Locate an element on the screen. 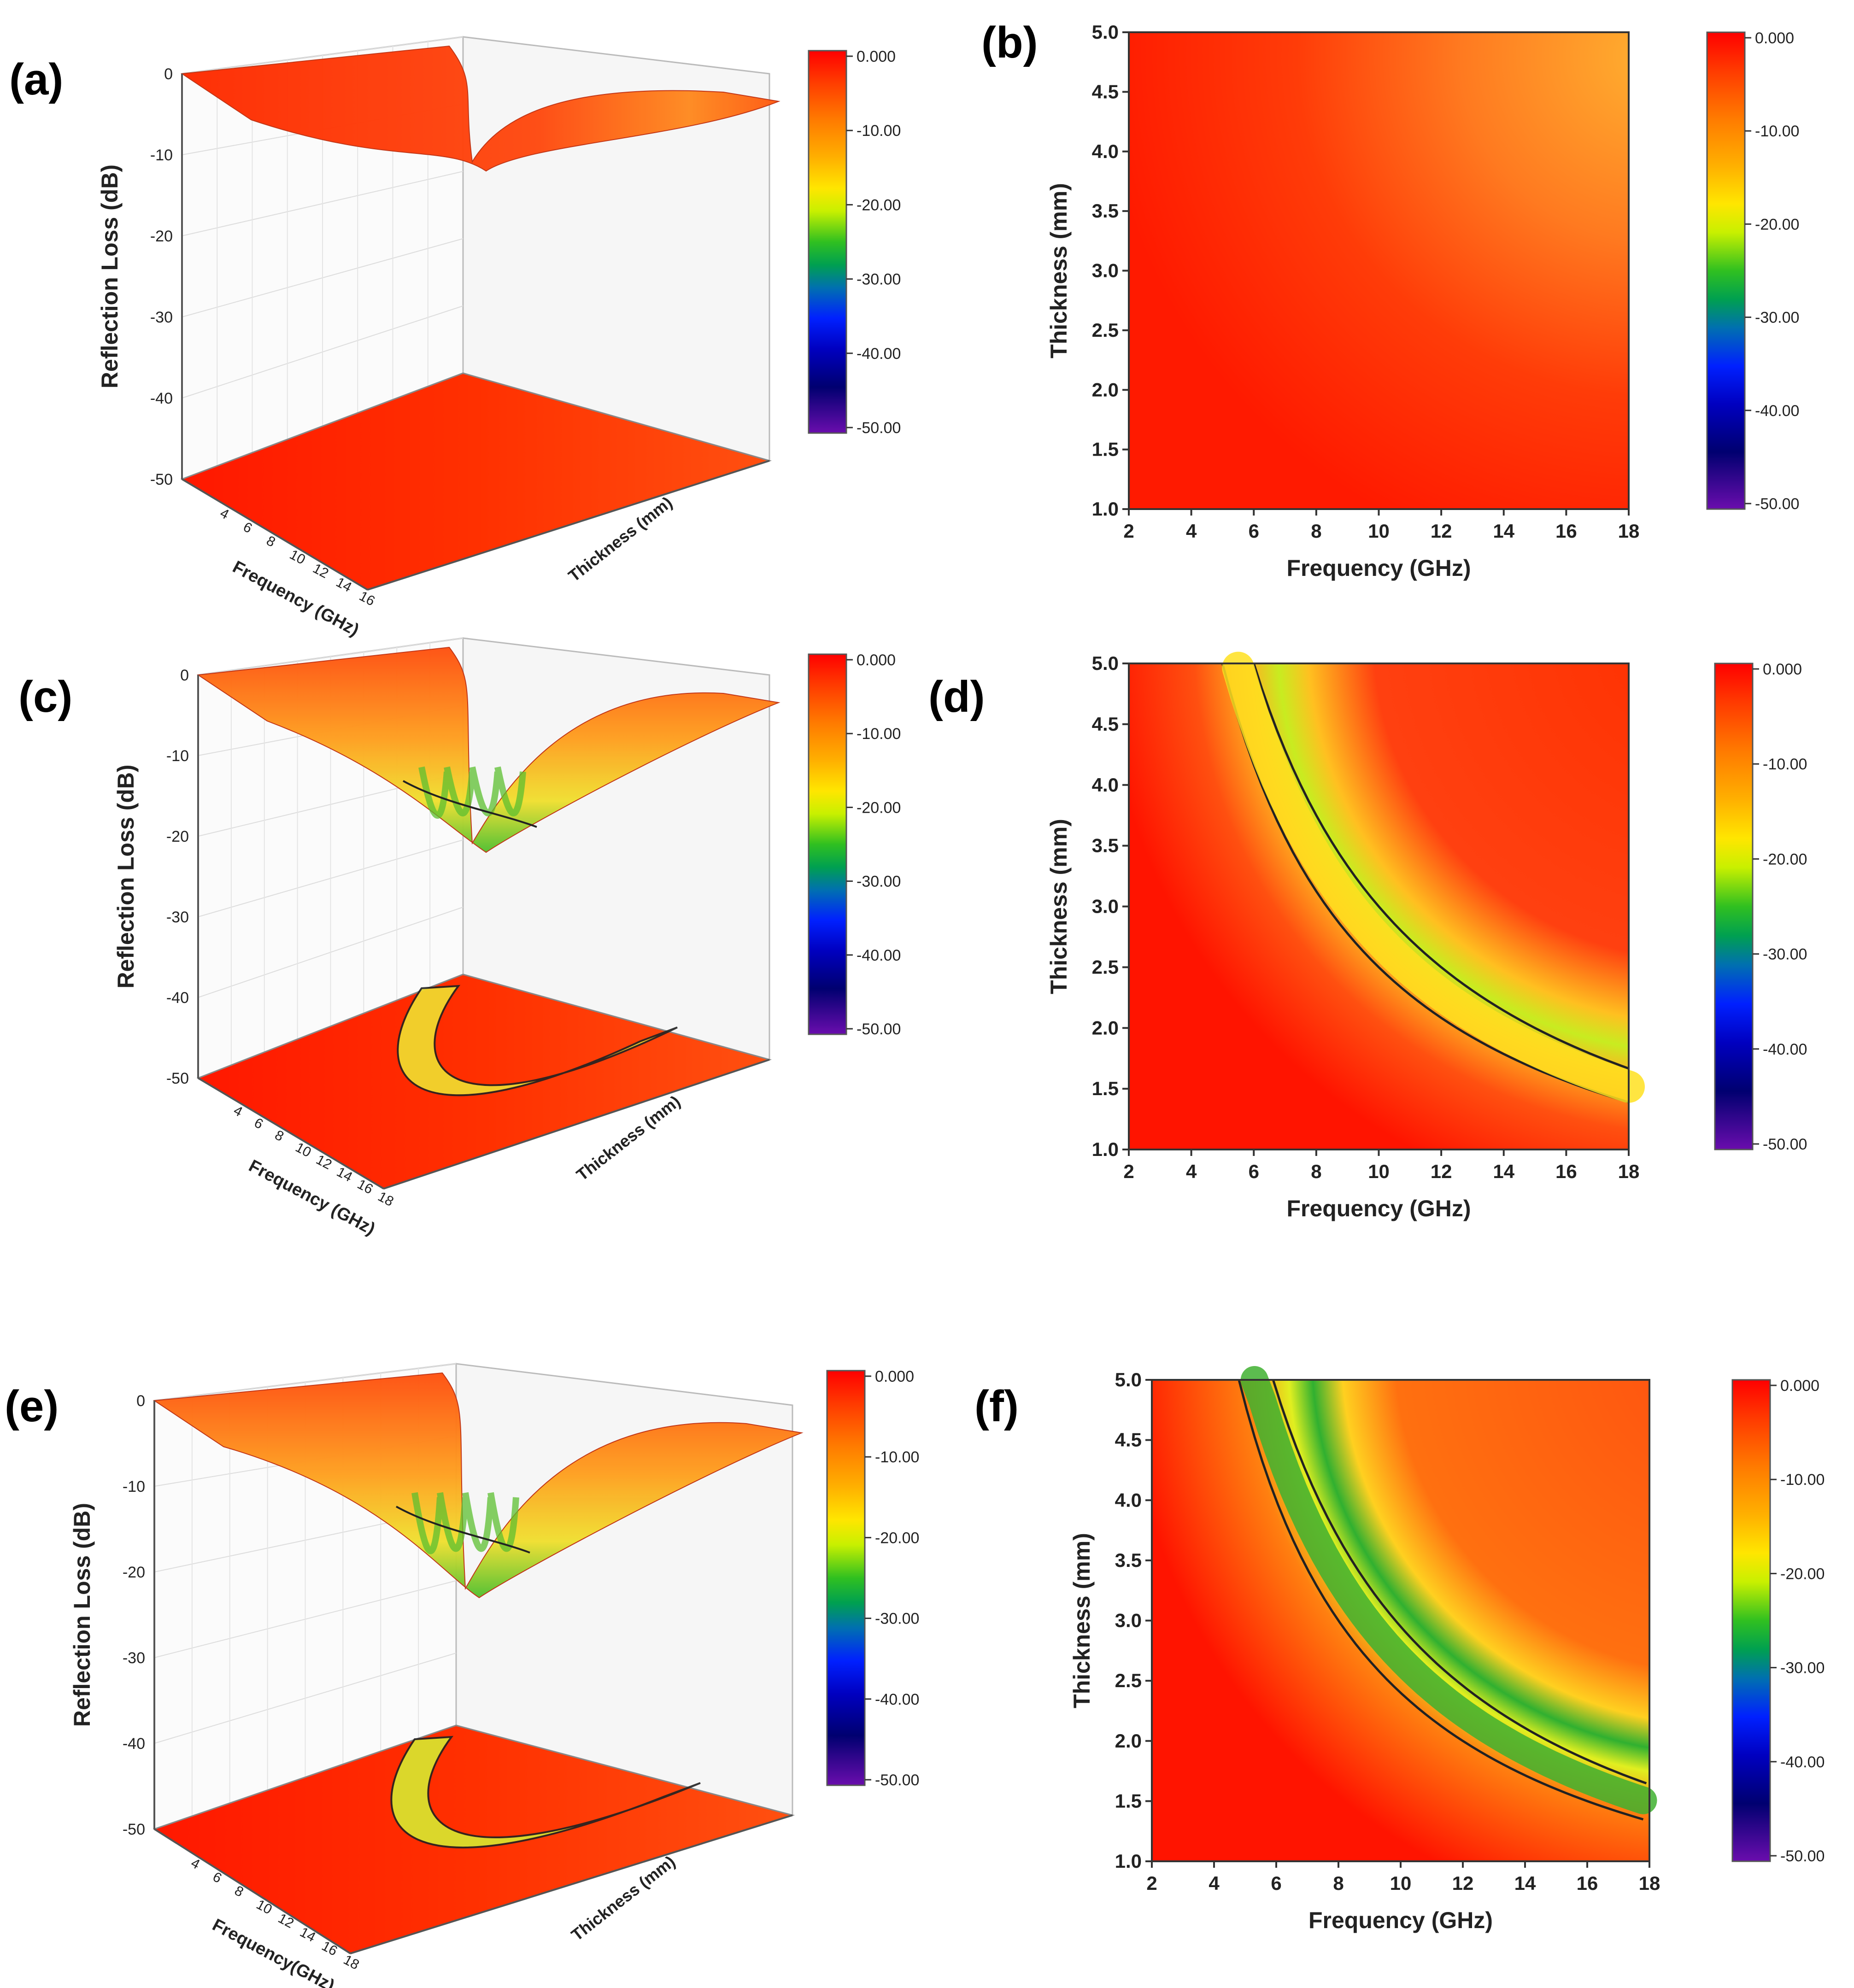  z-tick-label: -20 is located at coordinates (177, 837).